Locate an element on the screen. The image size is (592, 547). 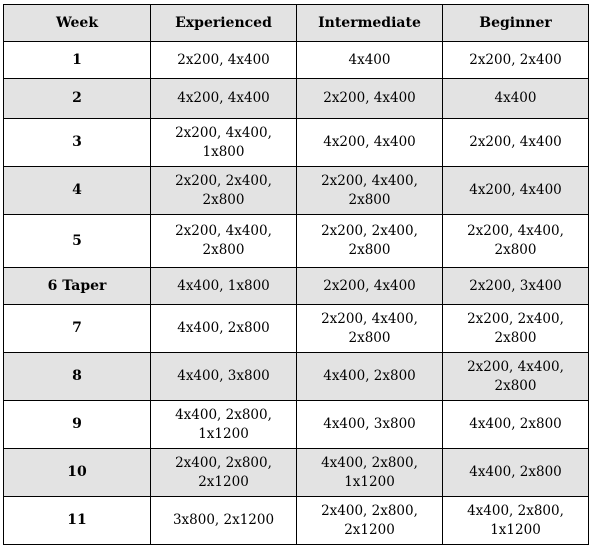
week-cell: 11 is located at coordinates (77, 520).